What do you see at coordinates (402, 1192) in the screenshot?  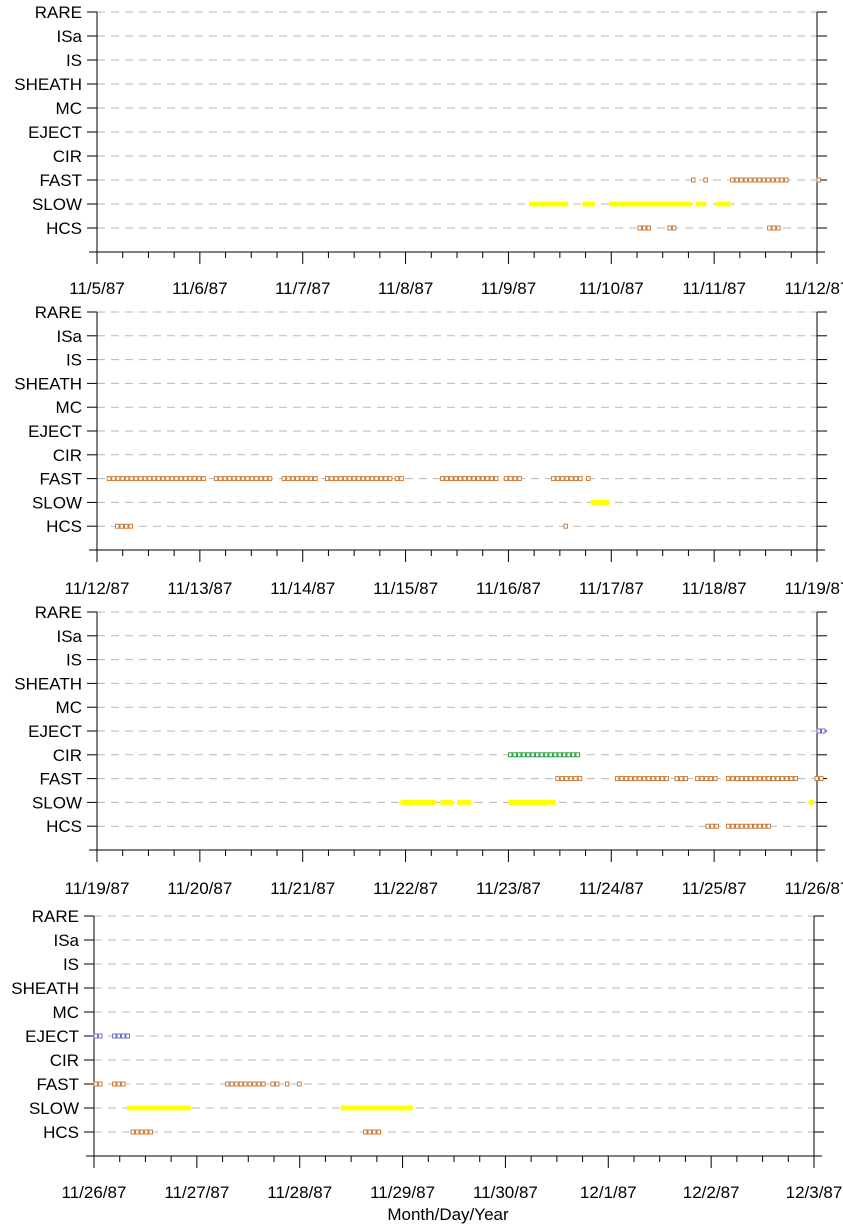 I see `x-tick-label: 11/29/87` at bounding box center [402, 1192].